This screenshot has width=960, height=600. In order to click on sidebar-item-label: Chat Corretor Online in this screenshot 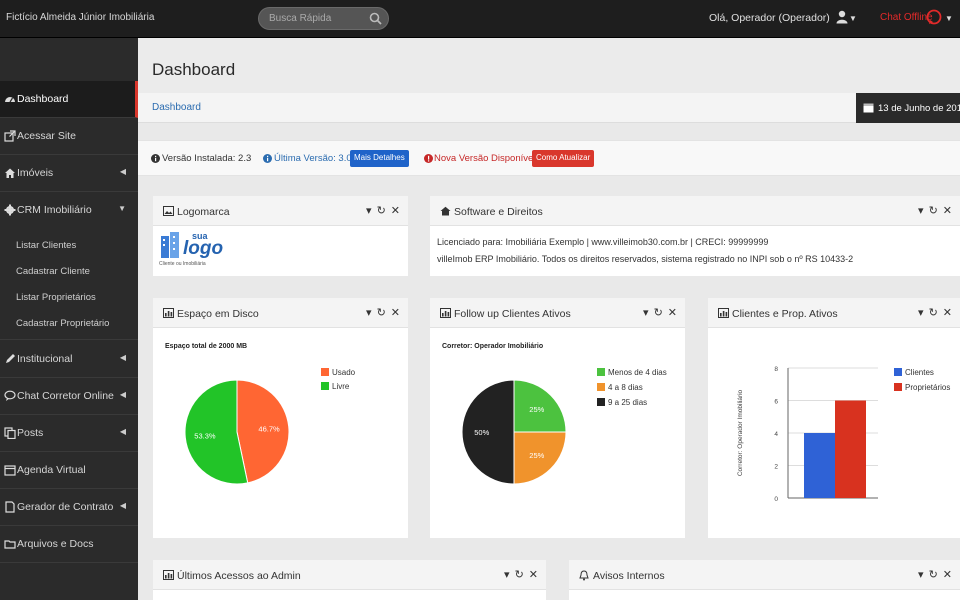, I will do `click(65, 396)`.